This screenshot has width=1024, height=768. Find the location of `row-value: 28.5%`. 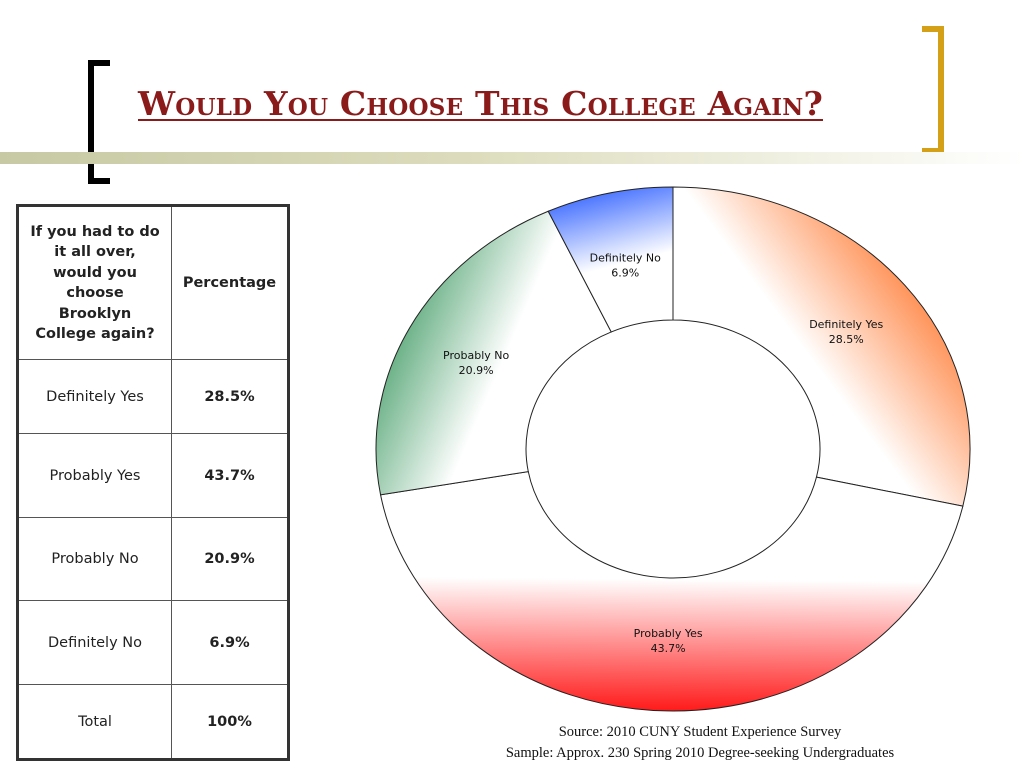

row-value: 28.5% is located at coordinates (230, 396).